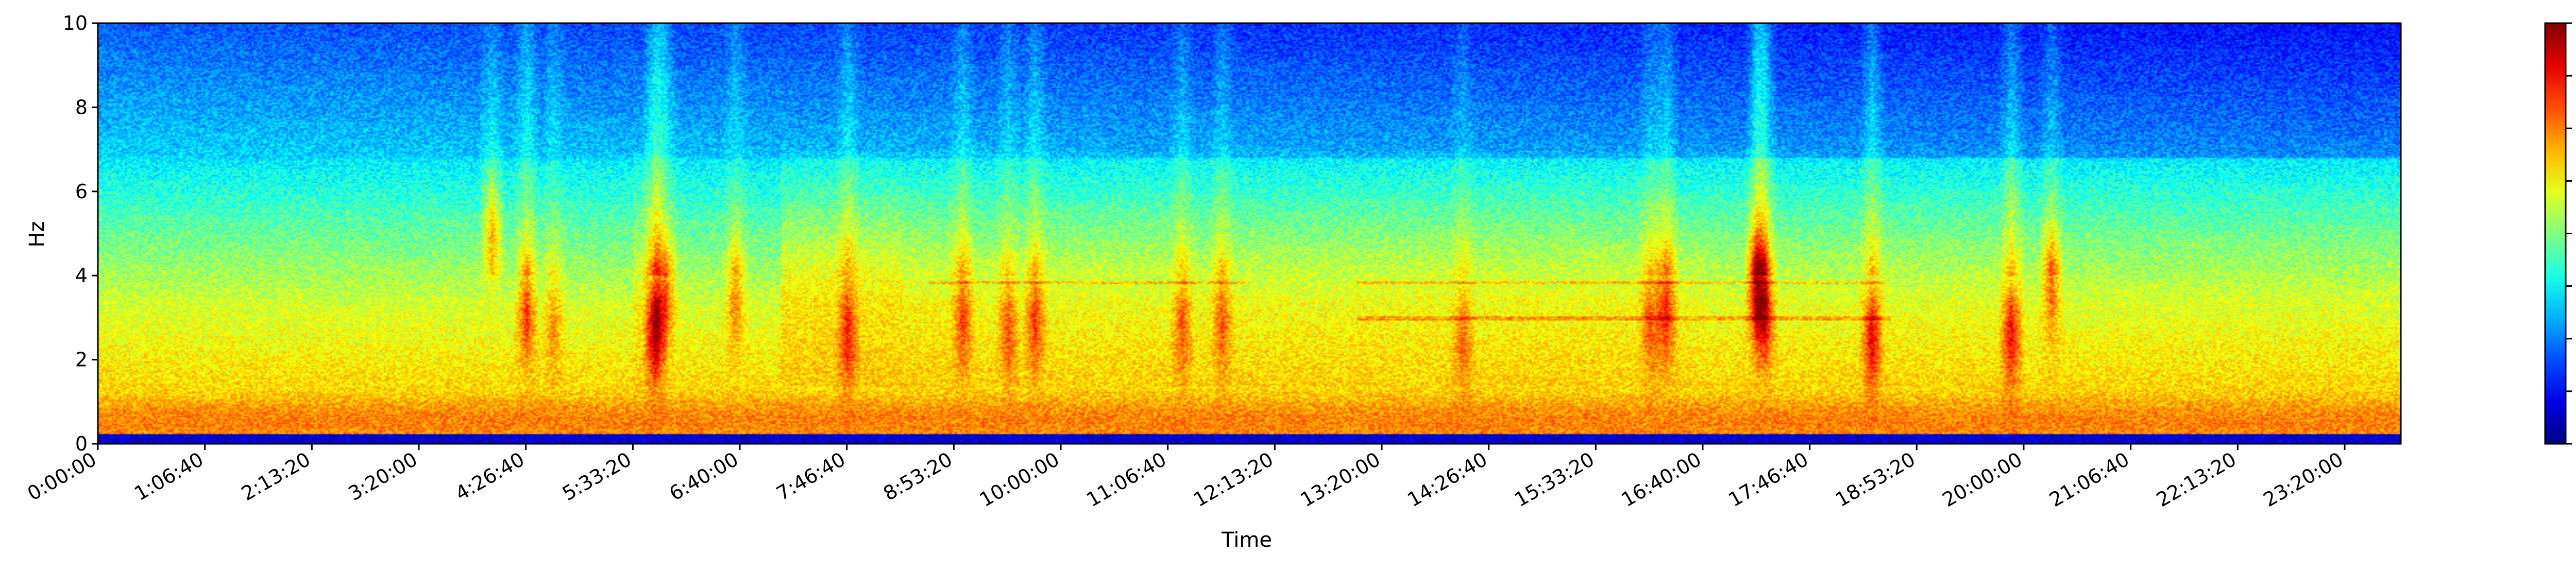  What do you see at coordinates (81, 444) in the screenshot?
I see `y-tick-label: 0` at bounding box center [81, 444].